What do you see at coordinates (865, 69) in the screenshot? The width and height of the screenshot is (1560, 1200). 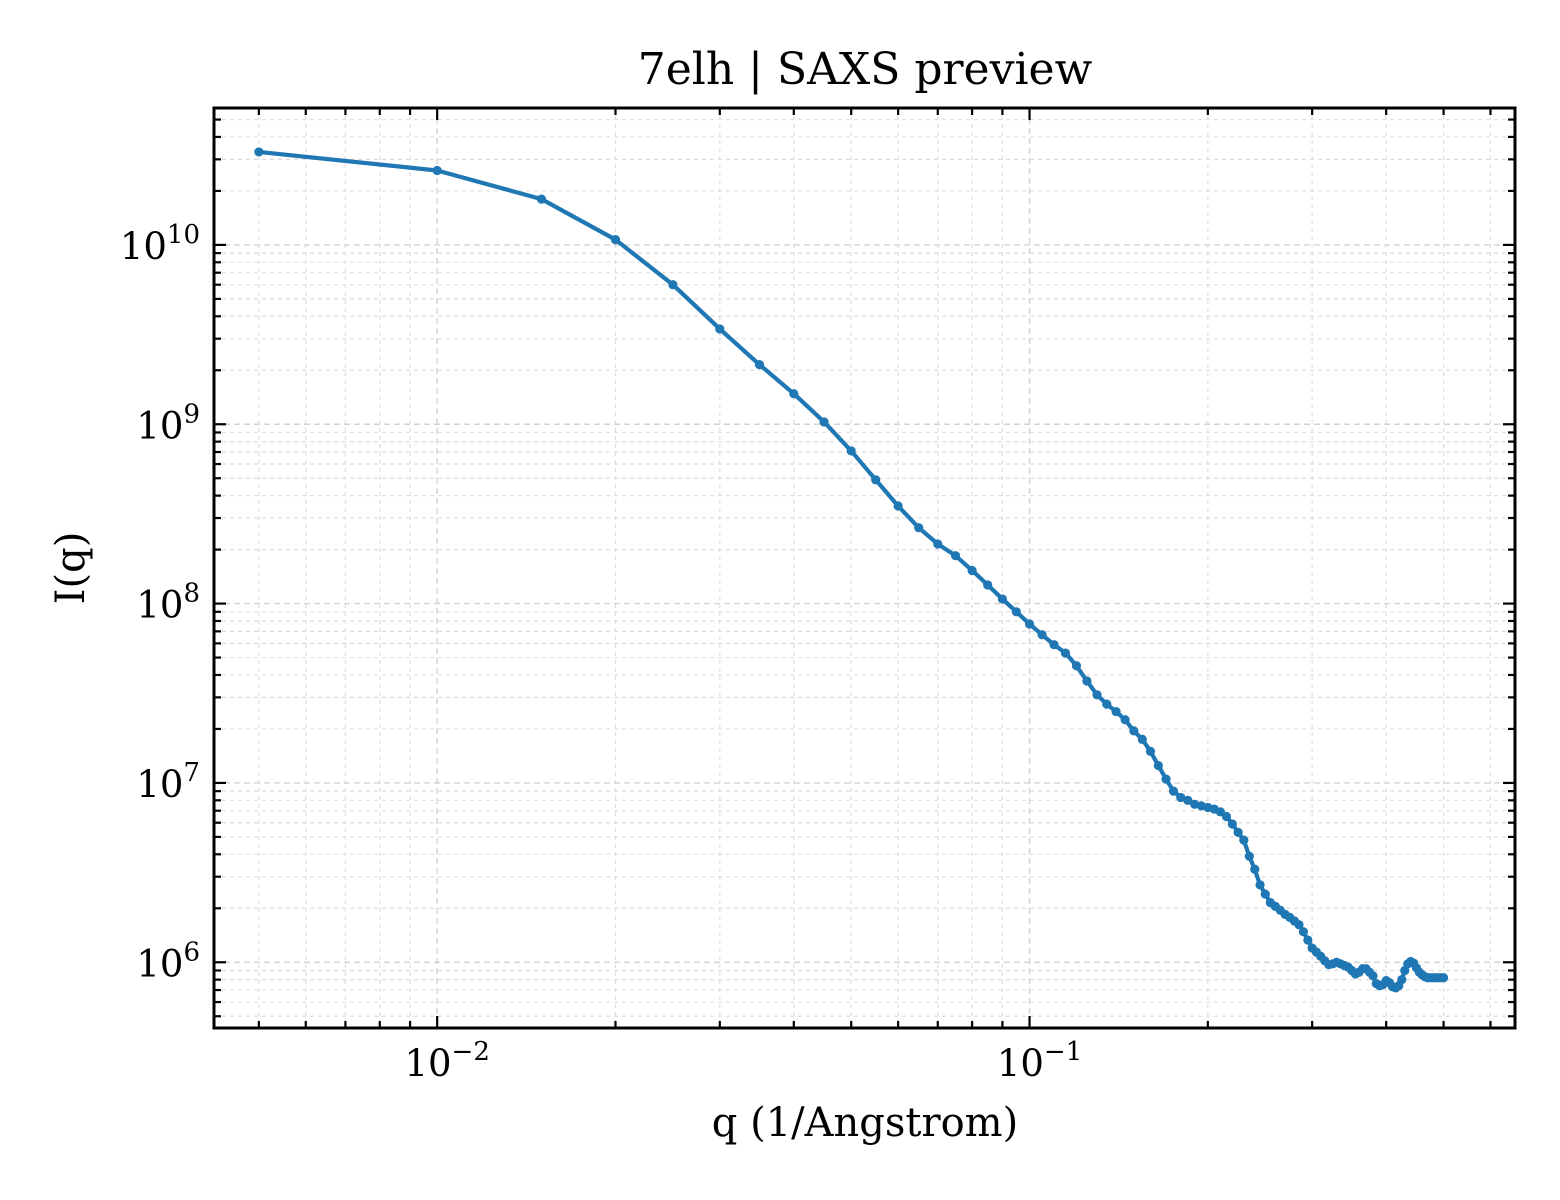 I see `chart-title: 7elh | SAXS preview` at bounding box center [865, 69].